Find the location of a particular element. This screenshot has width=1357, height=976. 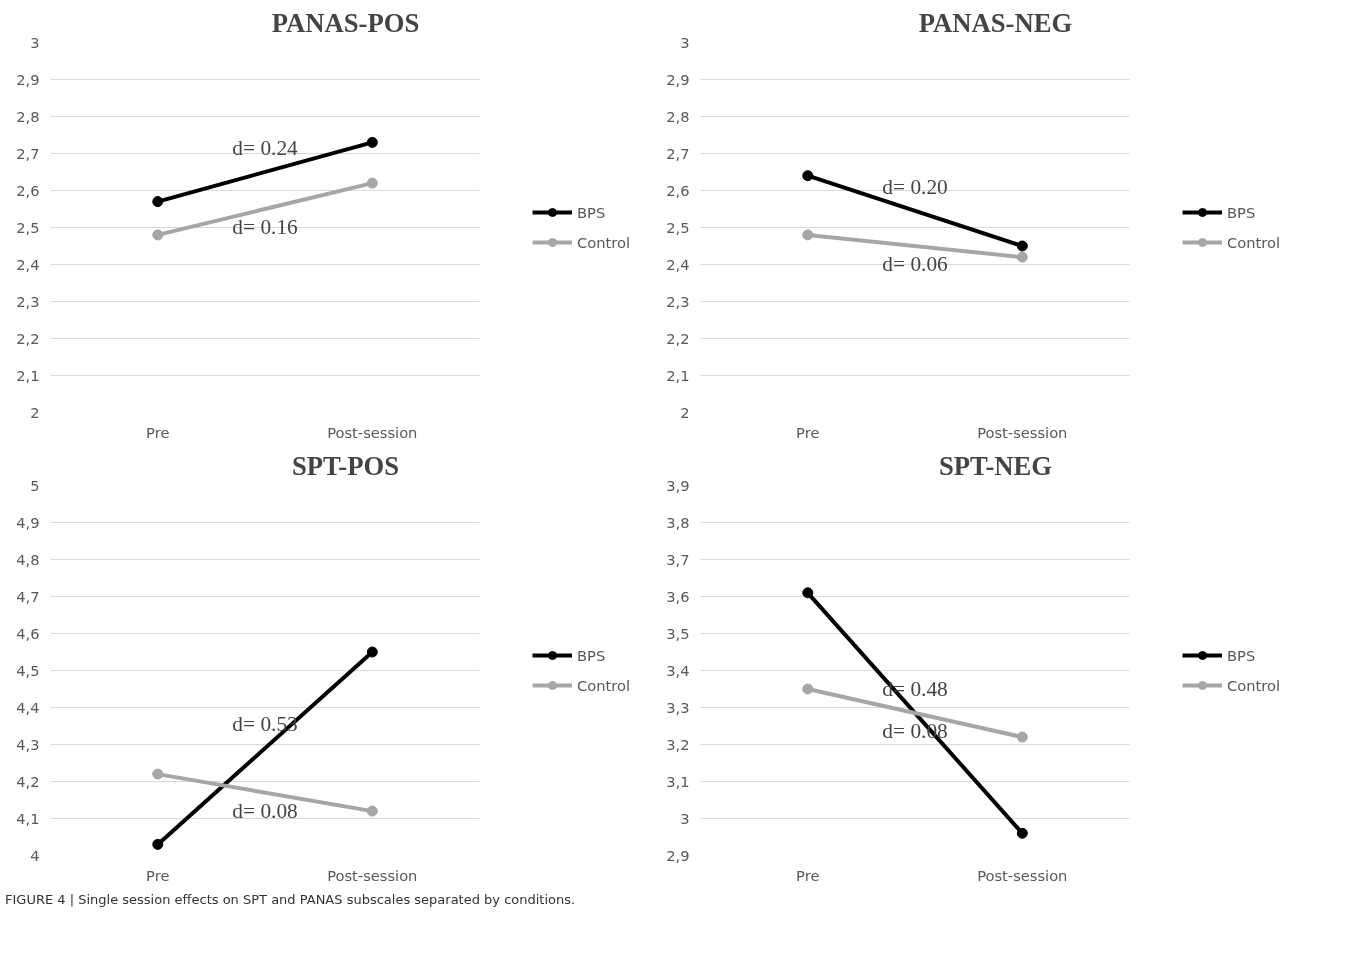

y-tick-label: 4,1 is located at coordinates (28, 818).